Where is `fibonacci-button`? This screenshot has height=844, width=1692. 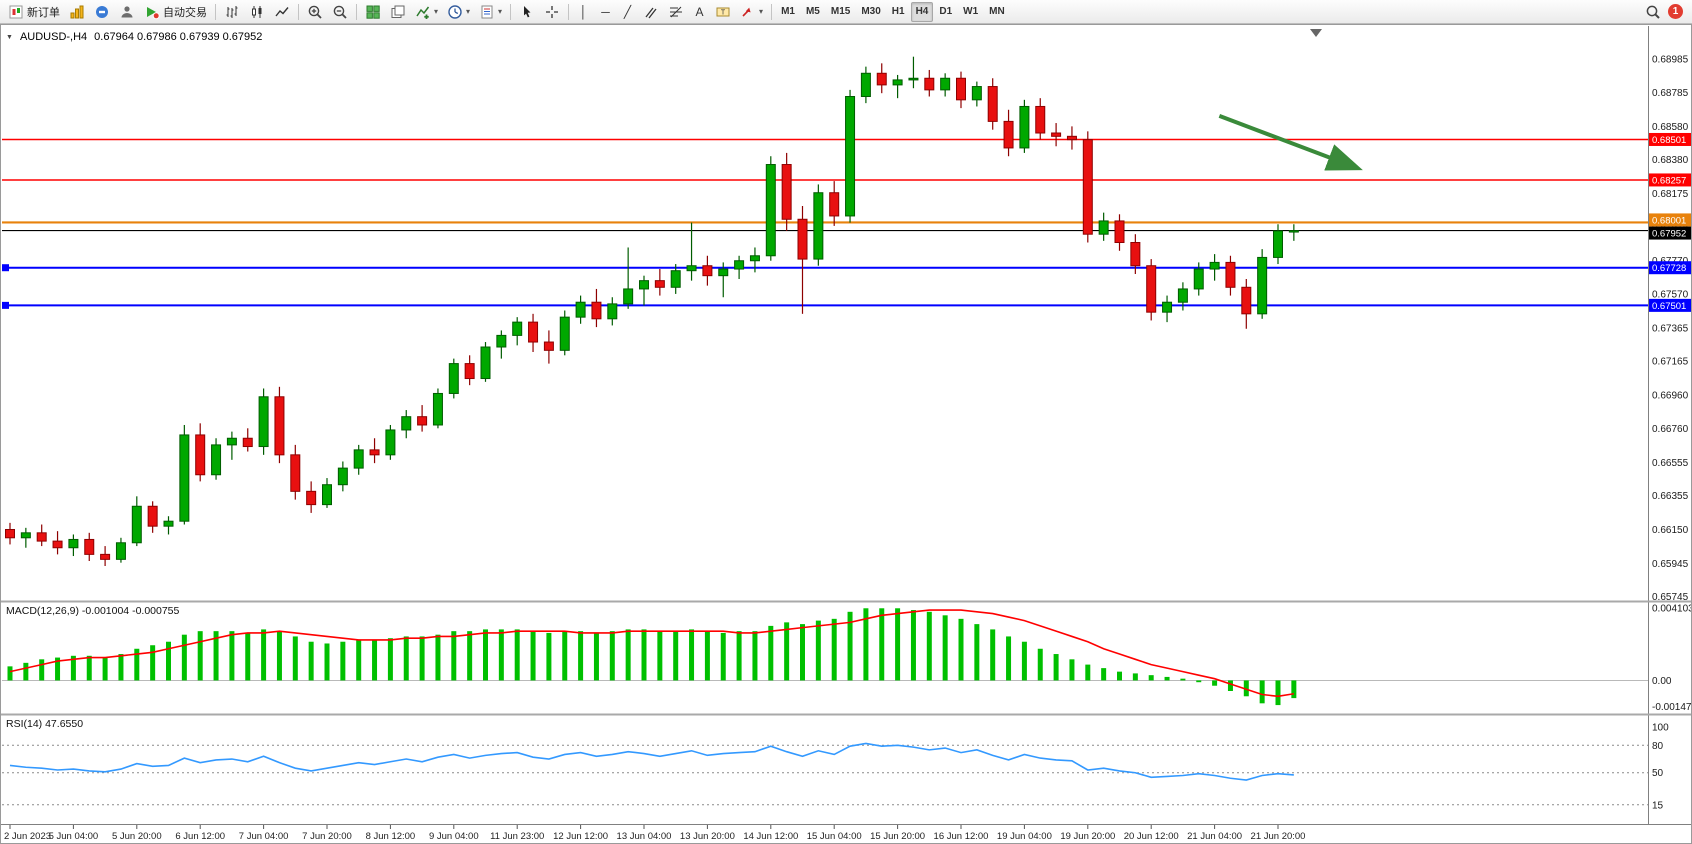 fibonacci-button is located at coordinates (676, 12).